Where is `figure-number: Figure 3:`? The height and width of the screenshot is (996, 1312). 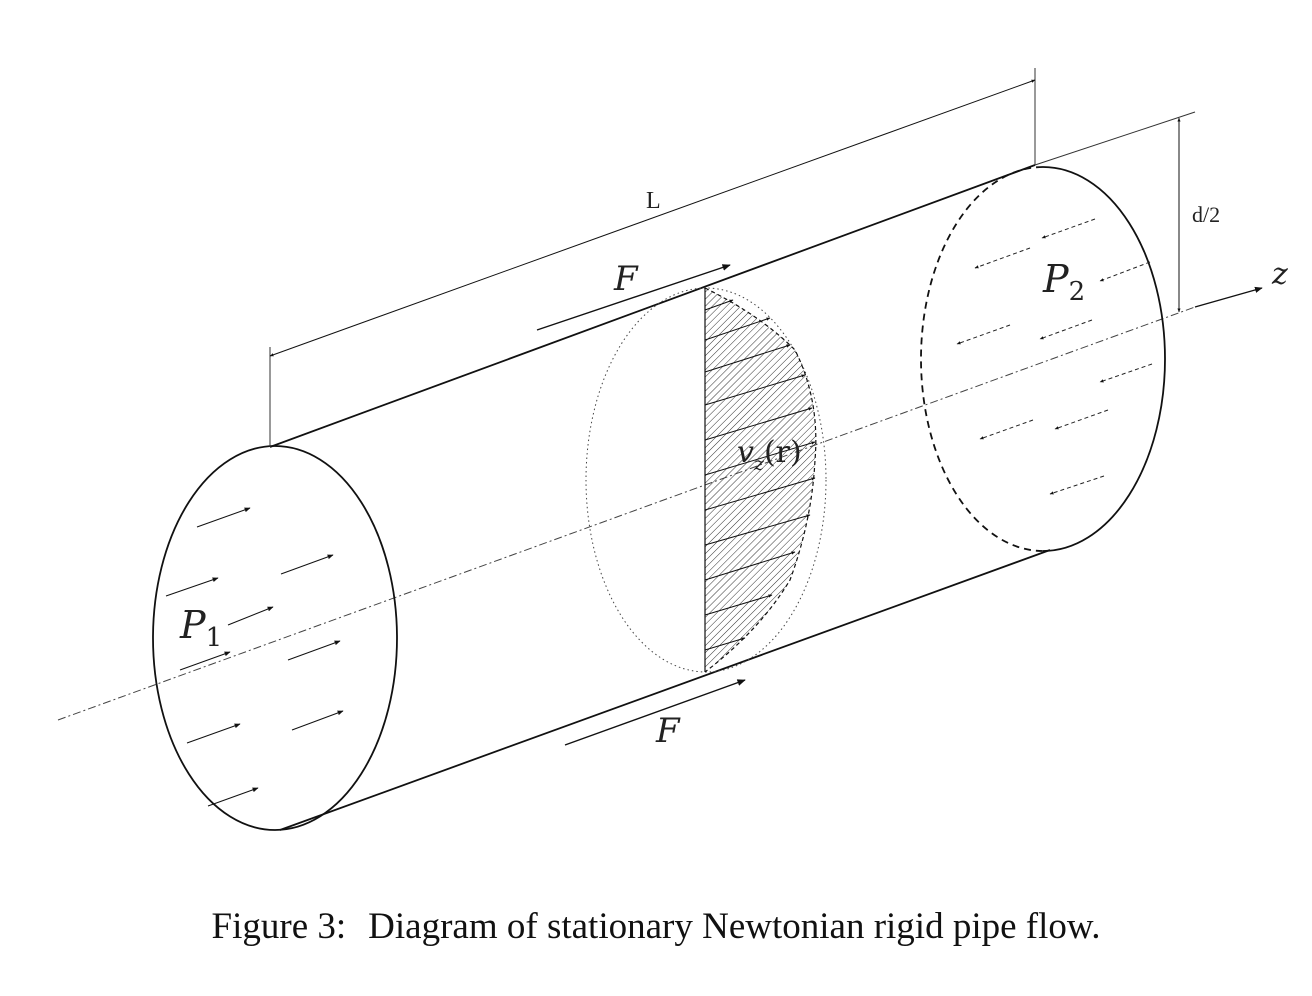 figure-number: Figure 3: is located at coordinates (279, 926).